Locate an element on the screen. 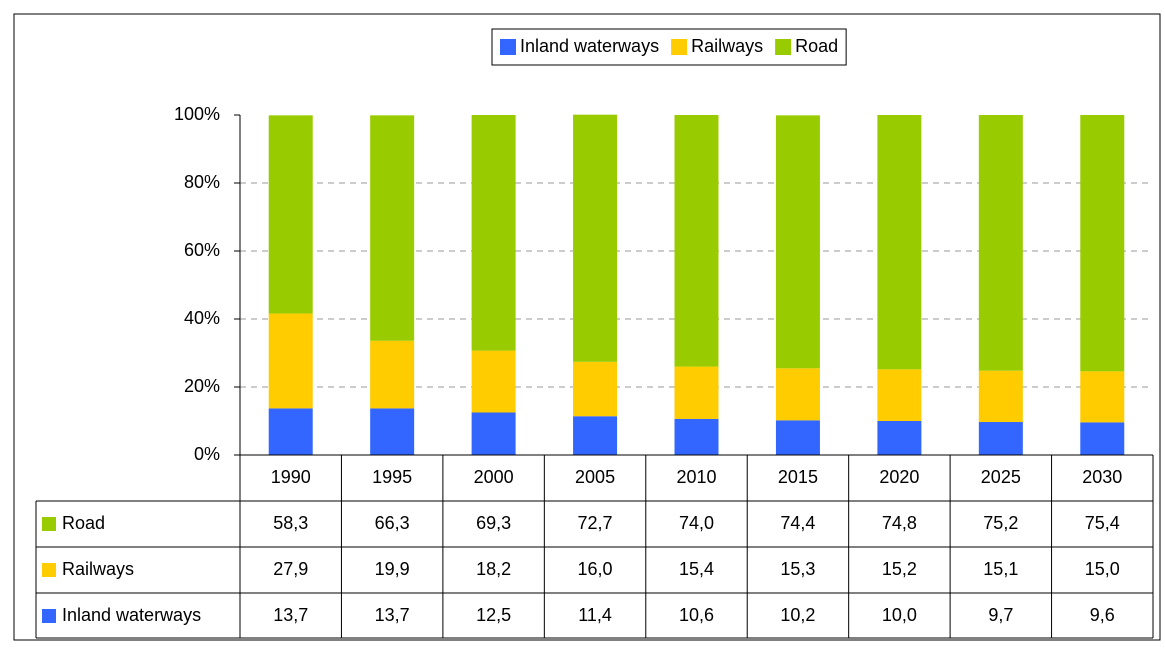  legend-label: Railways is located at coordinates (727, 46).